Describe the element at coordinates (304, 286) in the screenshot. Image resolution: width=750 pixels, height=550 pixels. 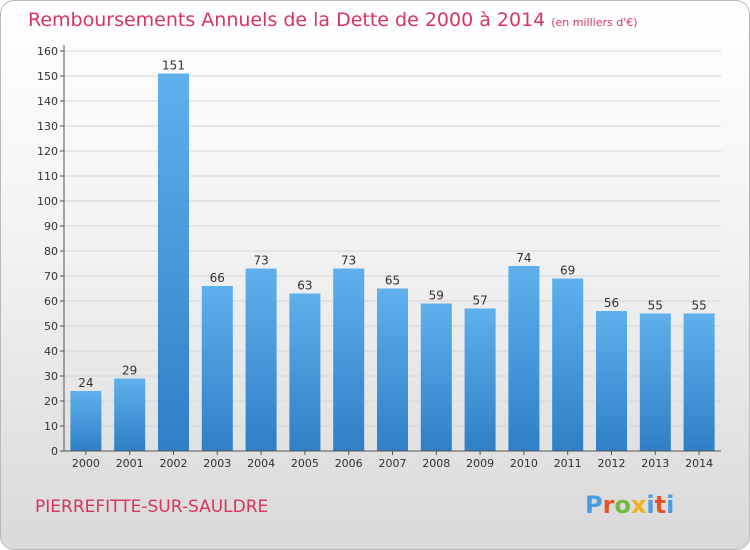
I see `bar-value-label: 63` at that location.